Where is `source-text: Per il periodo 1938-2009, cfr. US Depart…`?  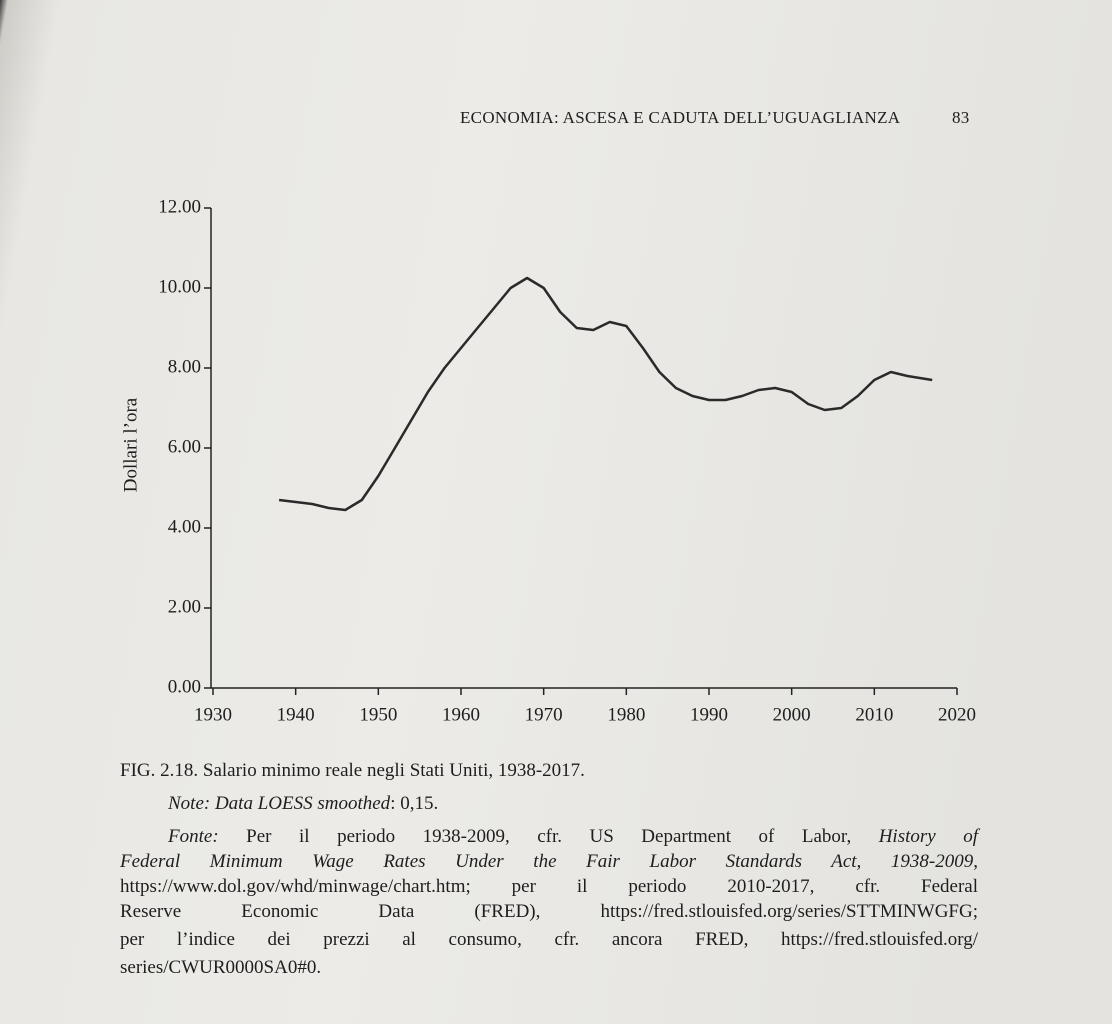
source-text: Per il periodo 1938-2009, cfr. US Depart… is located at coordinates (548, 836).